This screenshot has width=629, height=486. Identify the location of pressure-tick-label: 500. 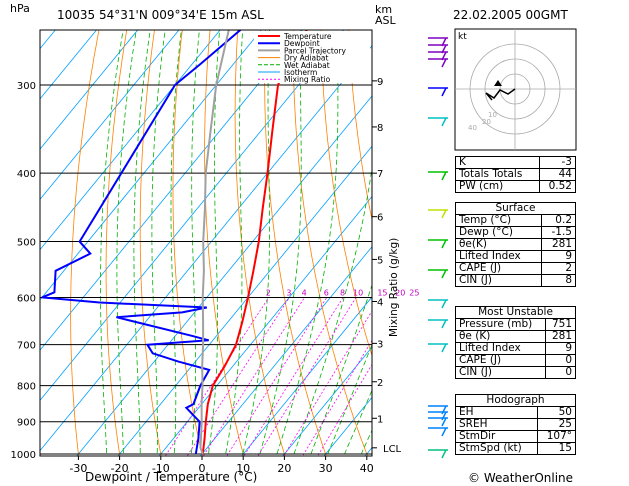
(26, 243).